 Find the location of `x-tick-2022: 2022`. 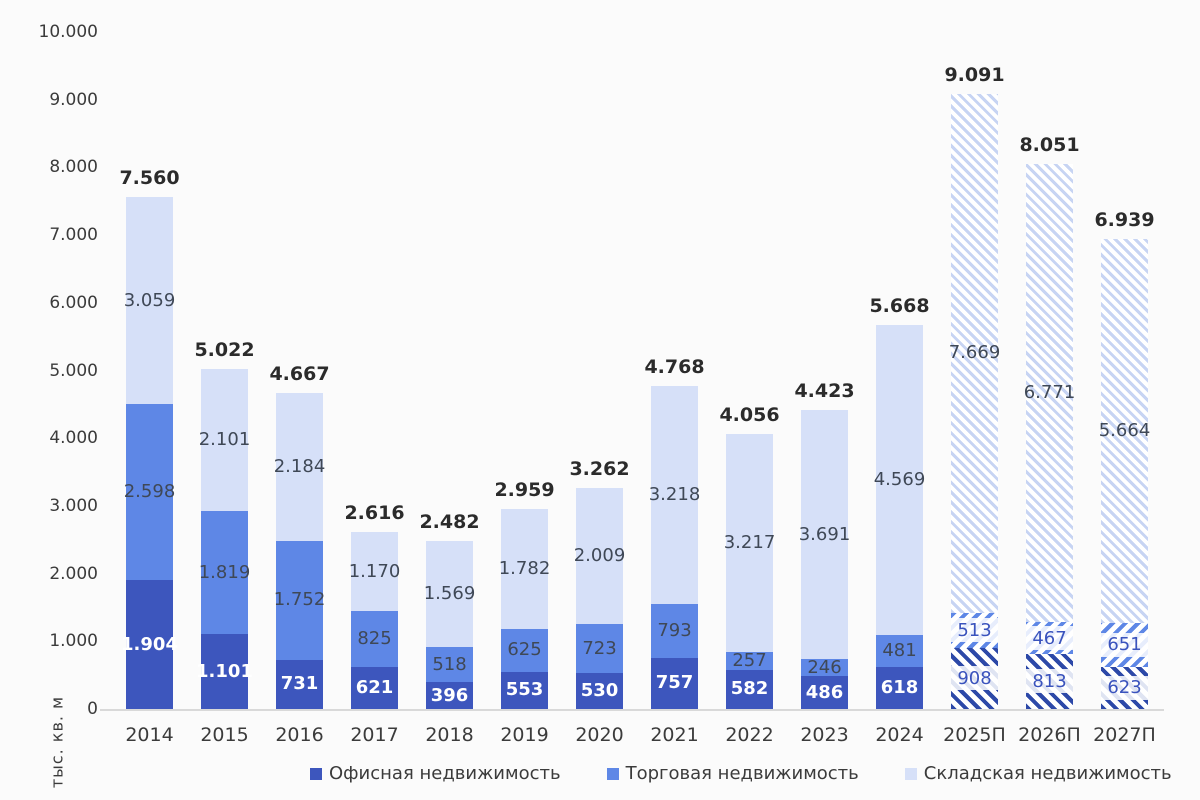

x-tick-2022: 2022 is located at coordinates (749, 735).